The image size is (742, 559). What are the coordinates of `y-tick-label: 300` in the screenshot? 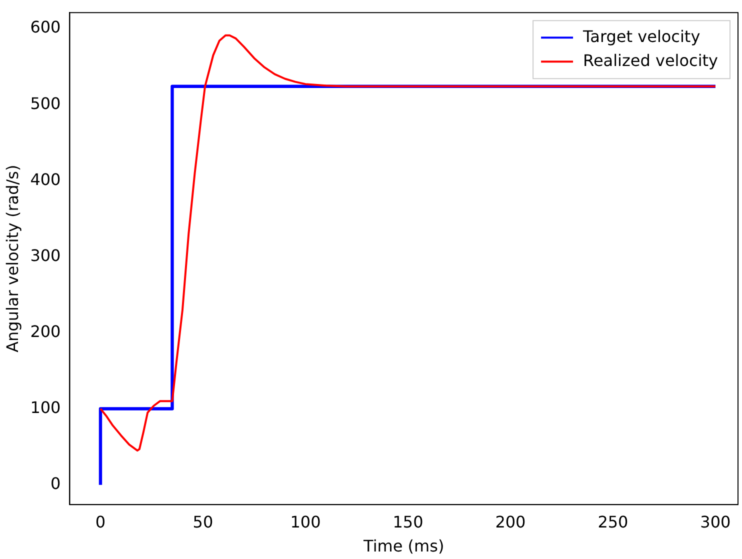 It's located at (45, 255).